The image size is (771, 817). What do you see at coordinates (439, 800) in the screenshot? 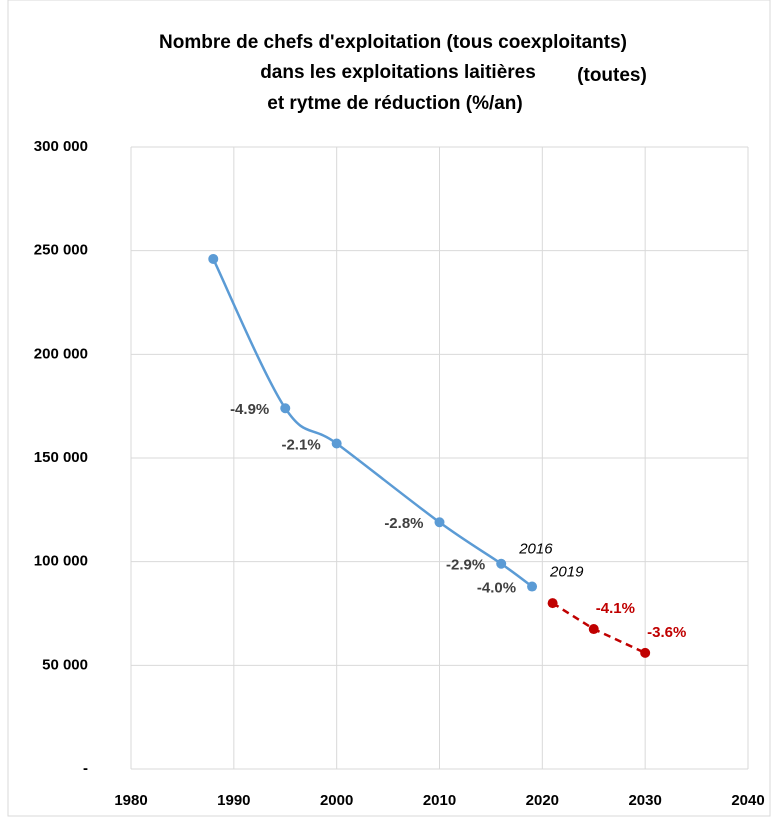
I see `x-tick-label: 2010` at bounding box center [439, 800].